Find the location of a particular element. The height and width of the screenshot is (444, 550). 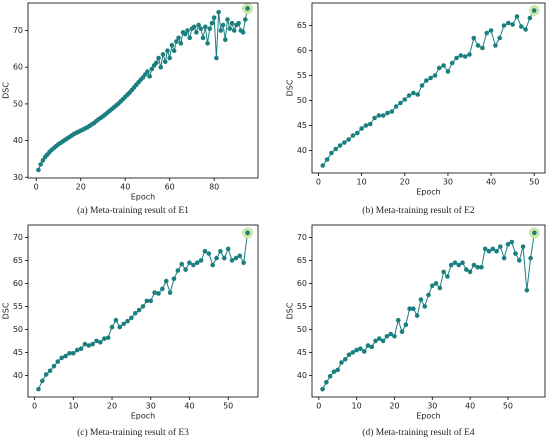

y-tick-label: 40 is located at coordinates (302, 375).